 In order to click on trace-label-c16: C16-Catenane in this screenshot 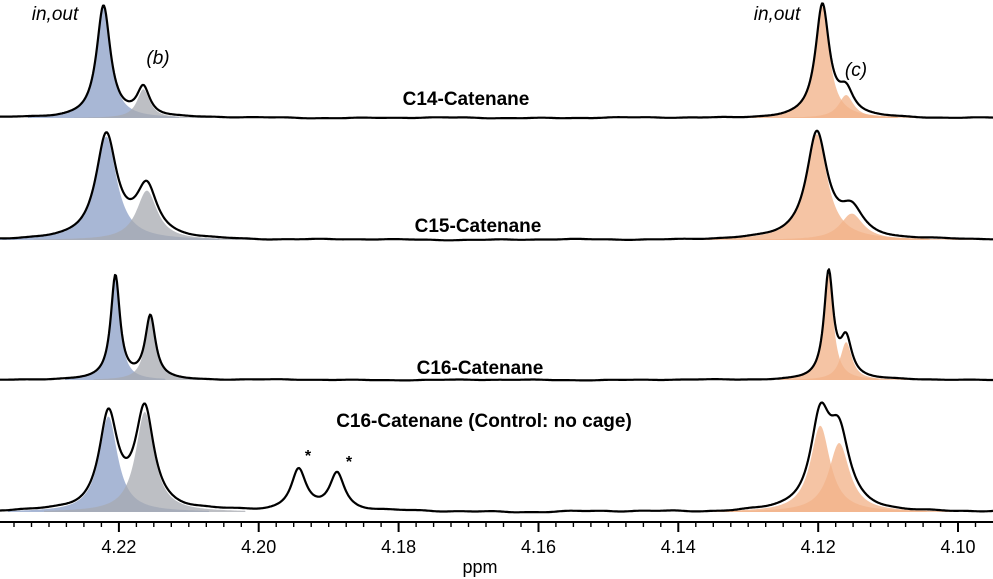, I will do `click(480, 368)`.